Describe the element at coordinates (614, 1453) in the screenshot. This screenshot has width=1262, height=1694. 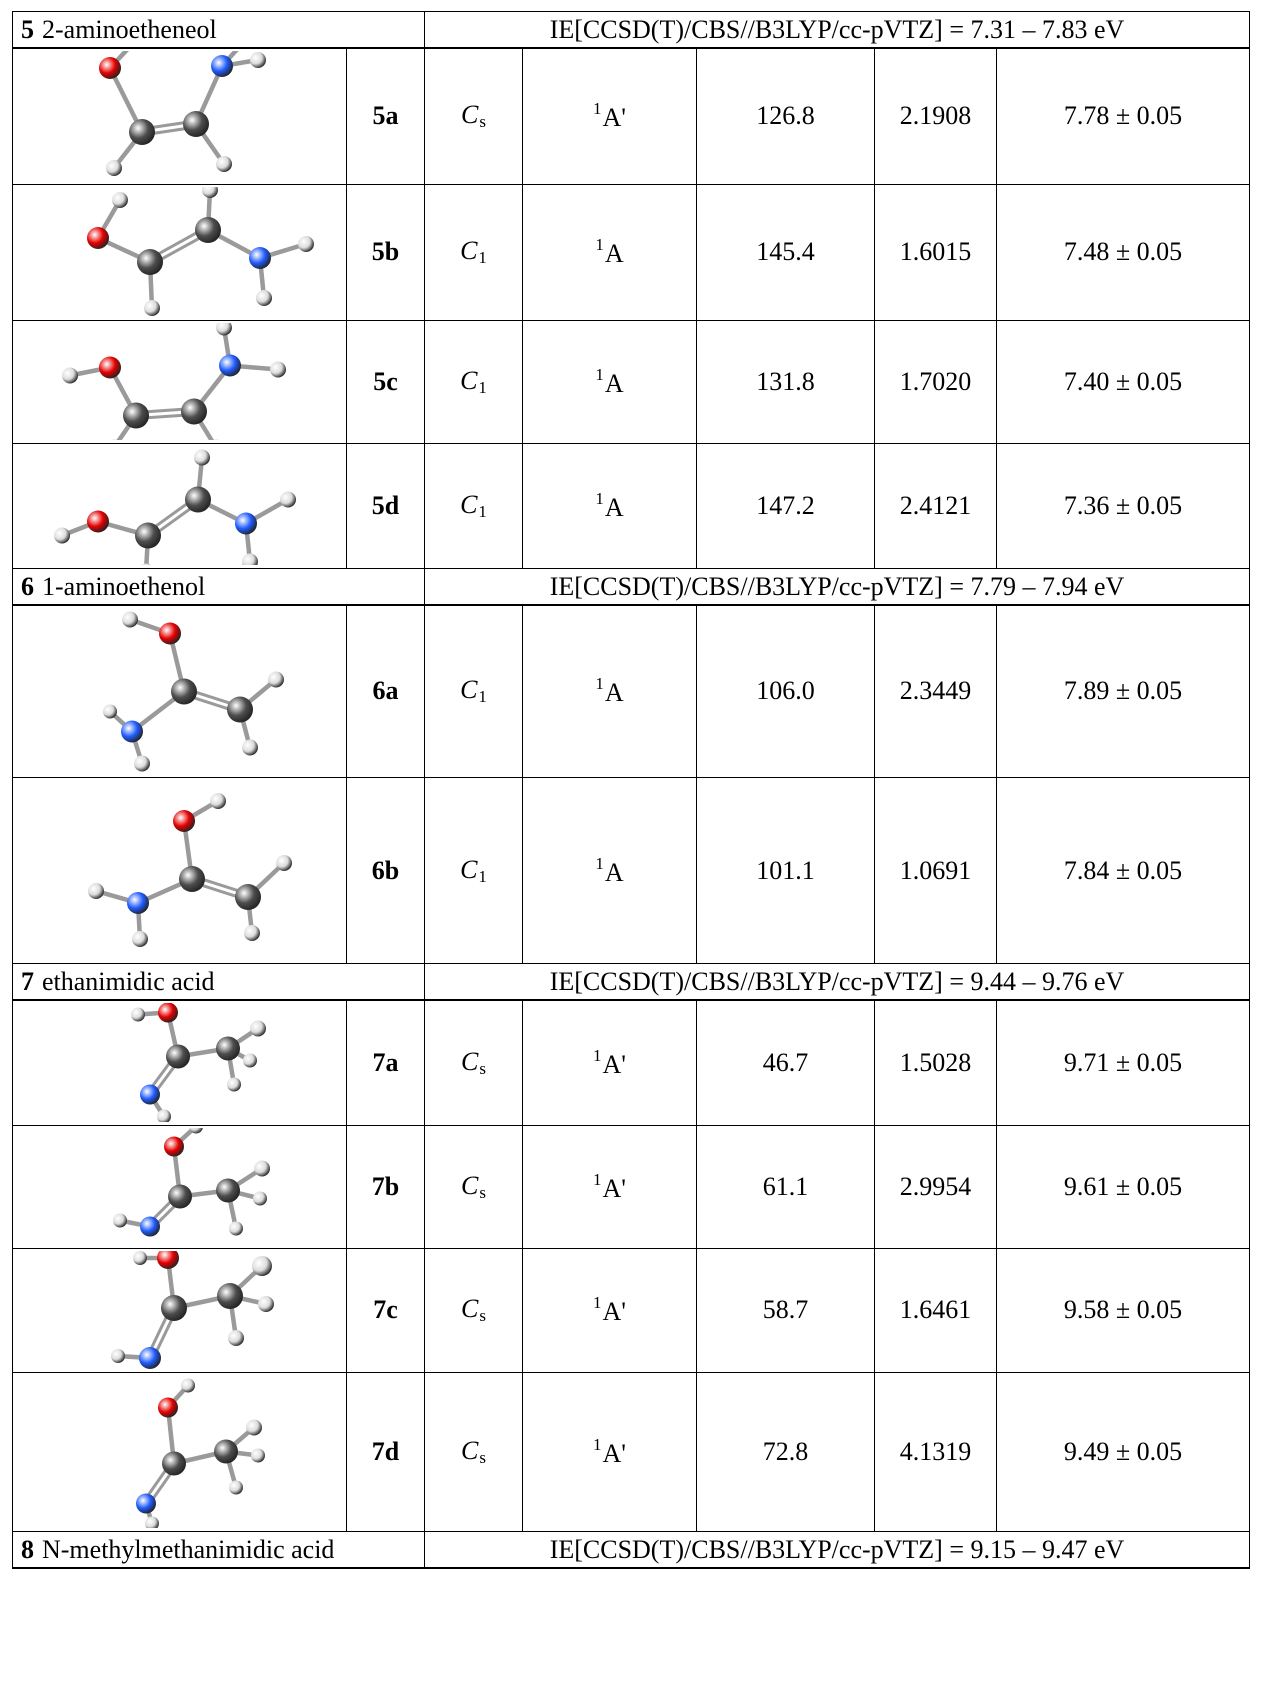
I see `electronic-state: A'` at that location.